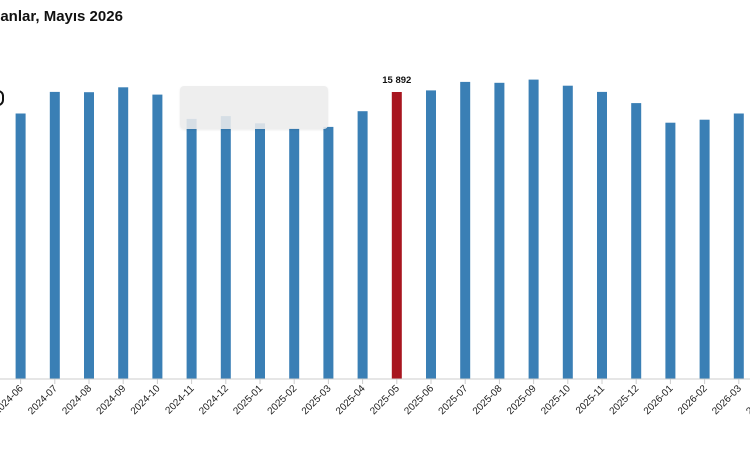  I want to click on x-tick-label: 2026-01, so click(659, 400).